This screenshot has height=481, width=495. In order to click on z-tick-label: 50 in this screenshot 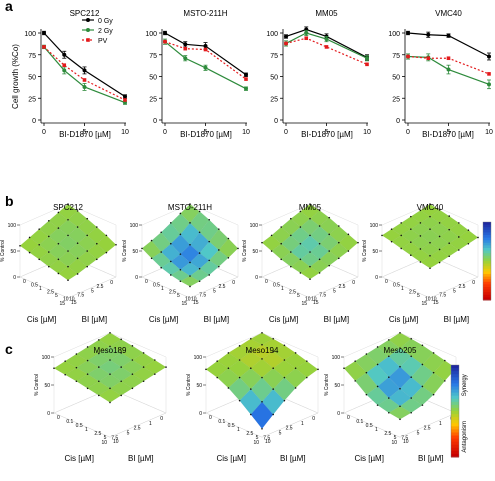, I will do `click(255, 252)`.